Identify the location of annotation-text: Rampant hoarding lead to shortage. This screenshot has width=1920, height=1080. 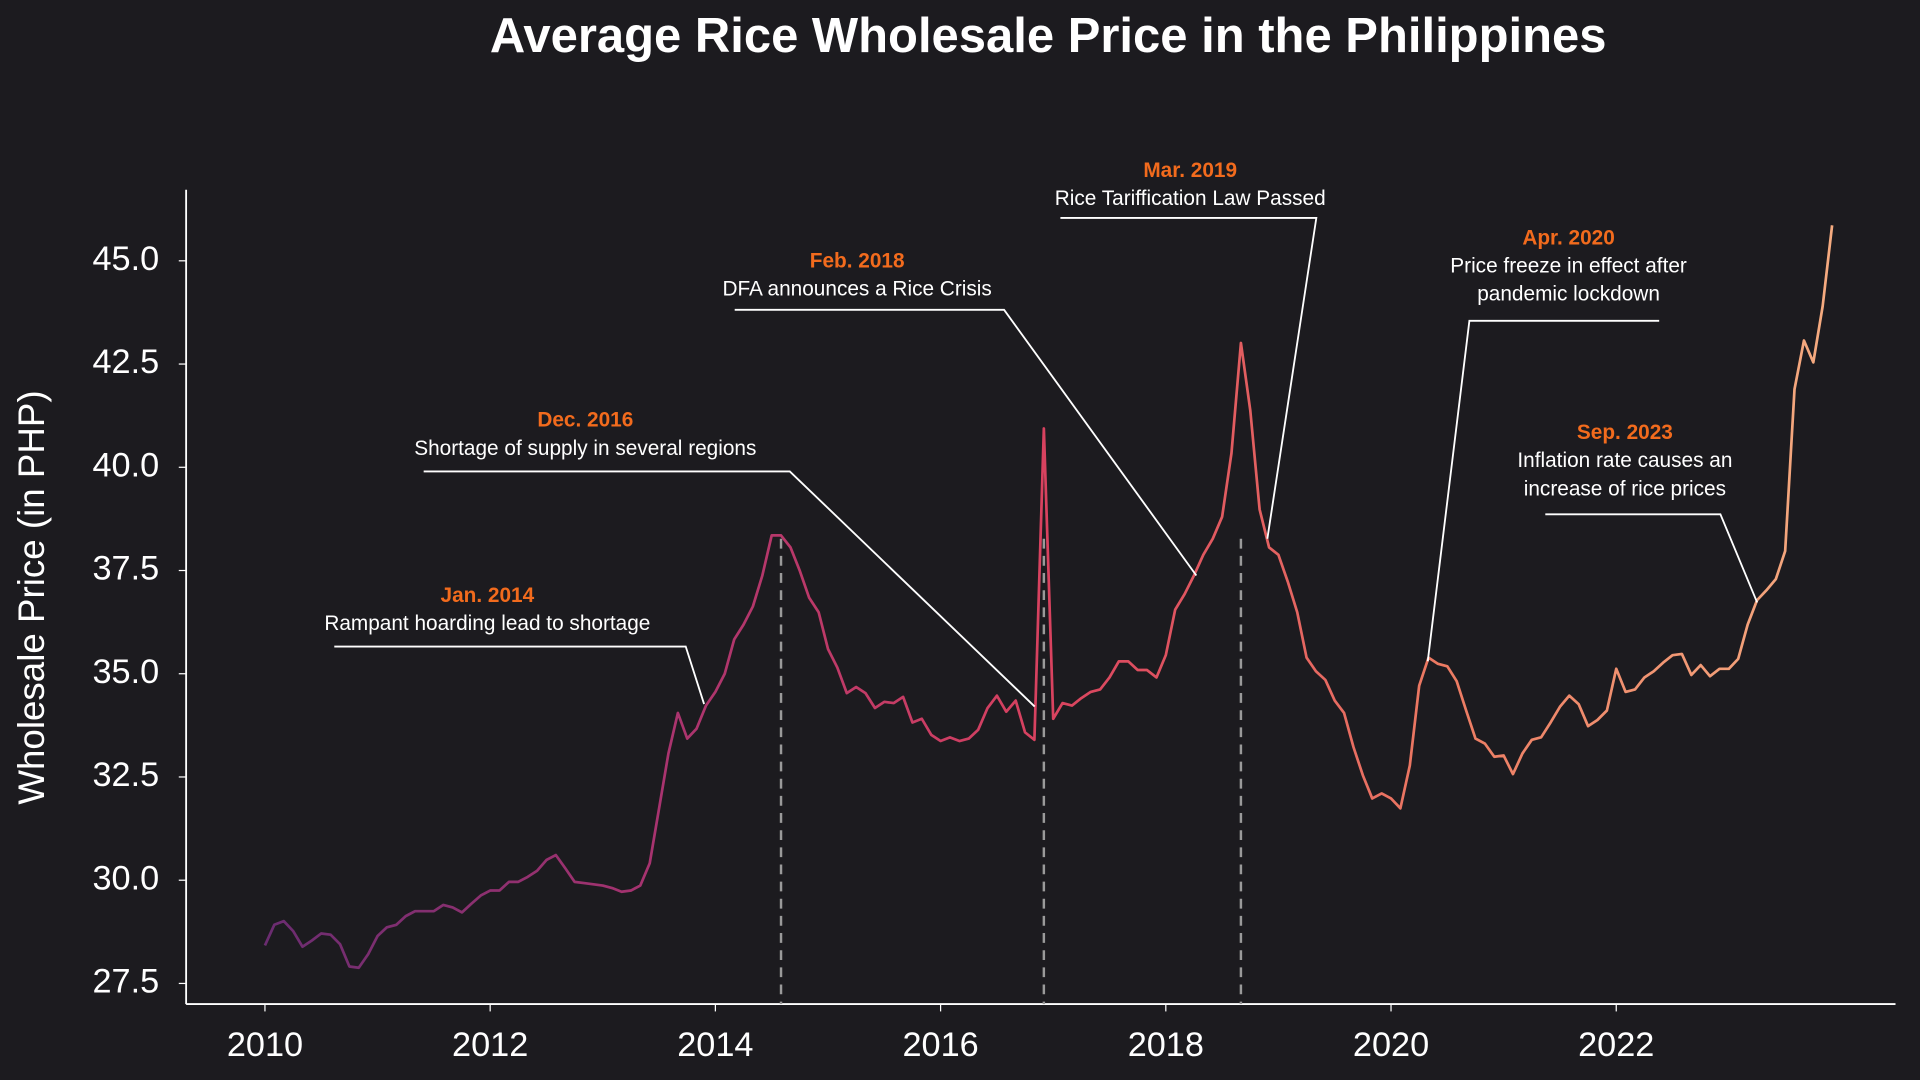
(487, 623).